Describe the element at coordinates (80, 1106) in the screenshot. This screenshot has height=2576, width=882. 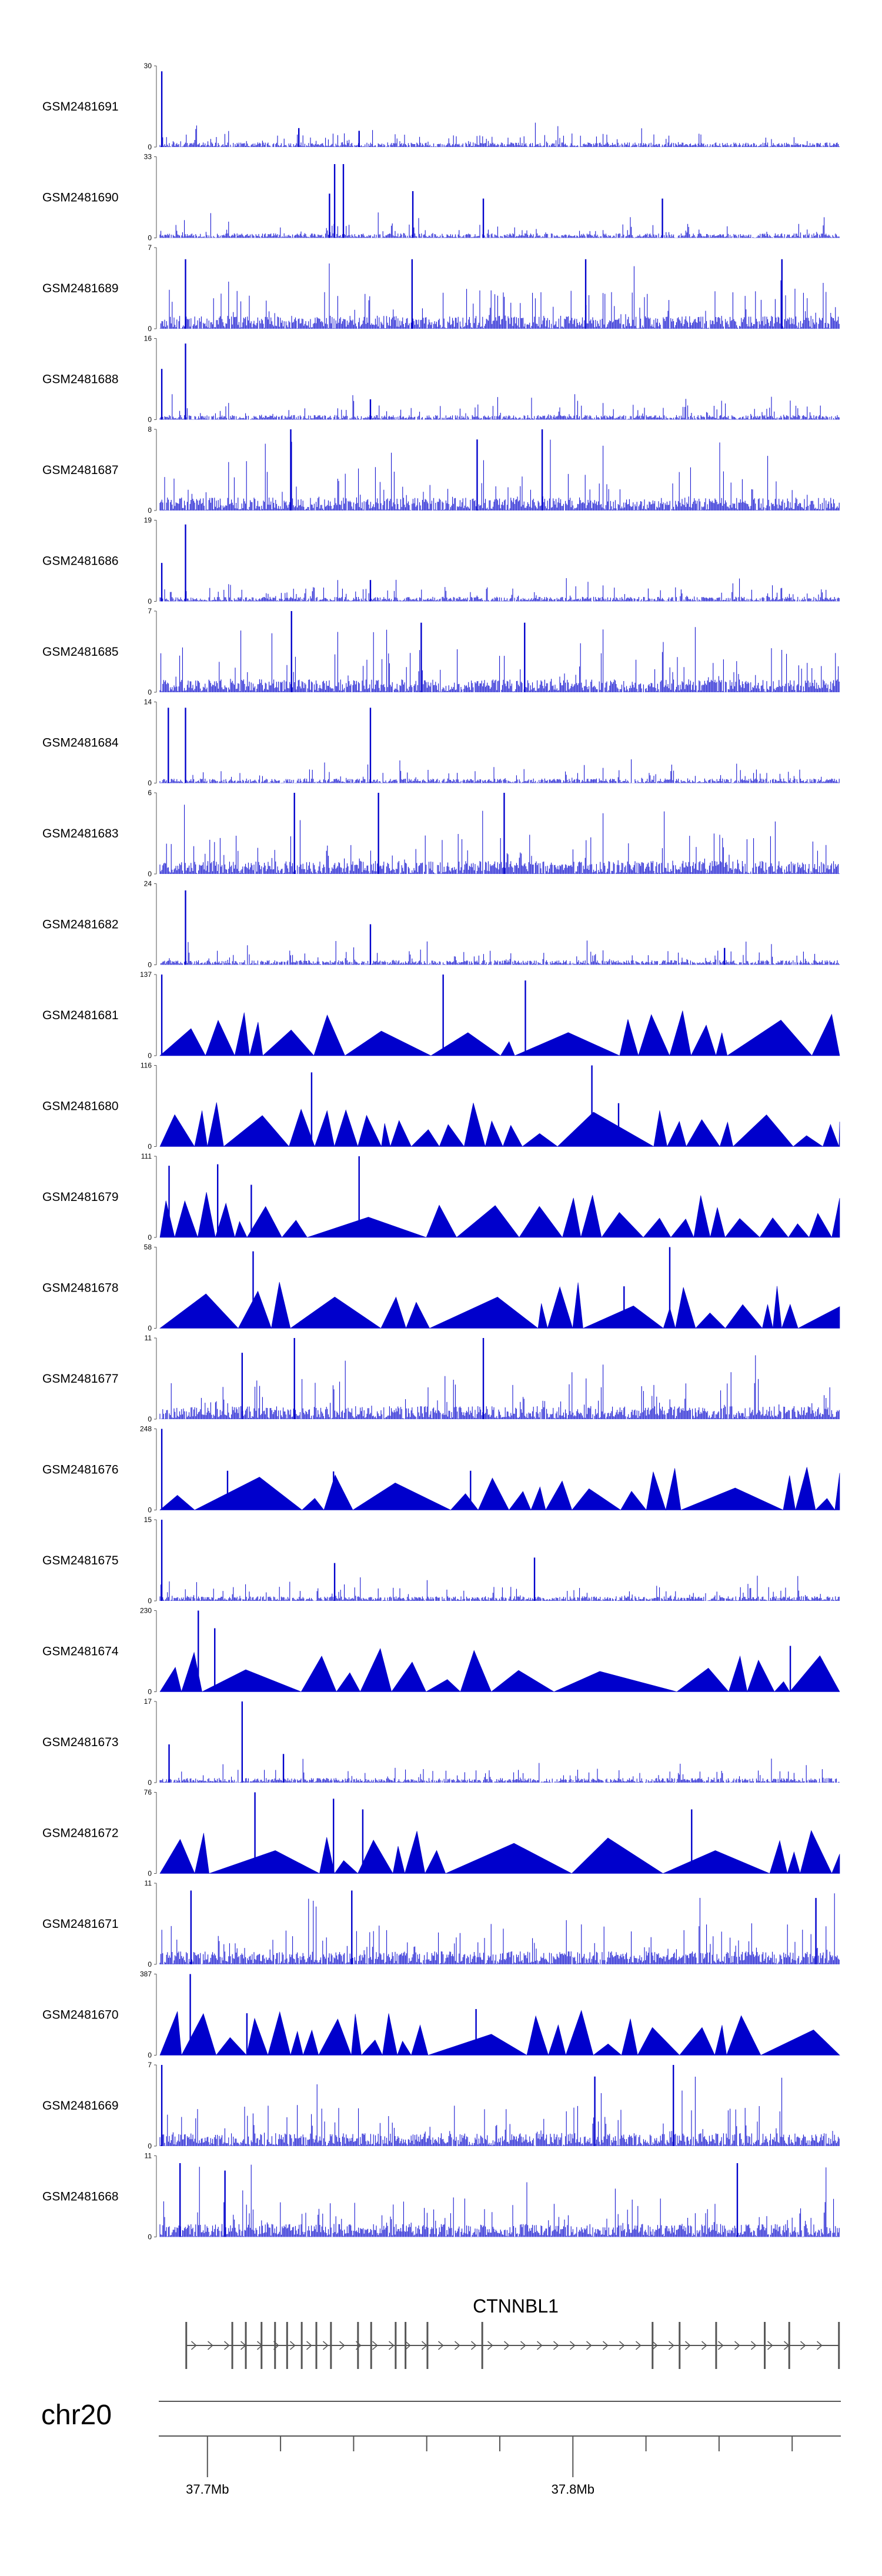
I see `track-label: GSM2481680` at that location.